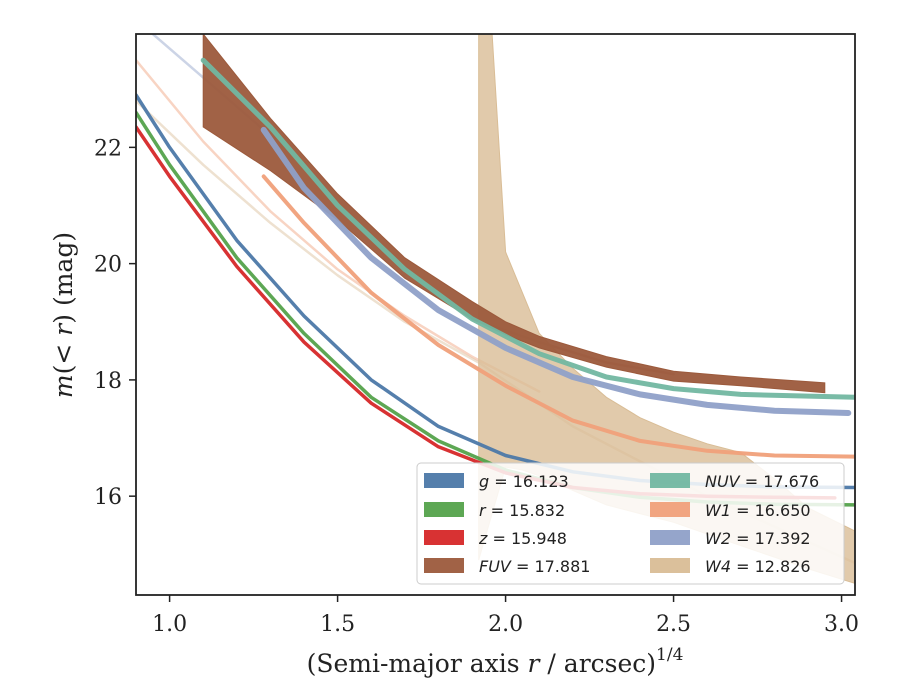 The image size is (900, 700). What do you see at coordinates (758, 510) in the screenshot?
I see `legend-label-w1: W1 = 16.650` at bounding box center [758, 510].